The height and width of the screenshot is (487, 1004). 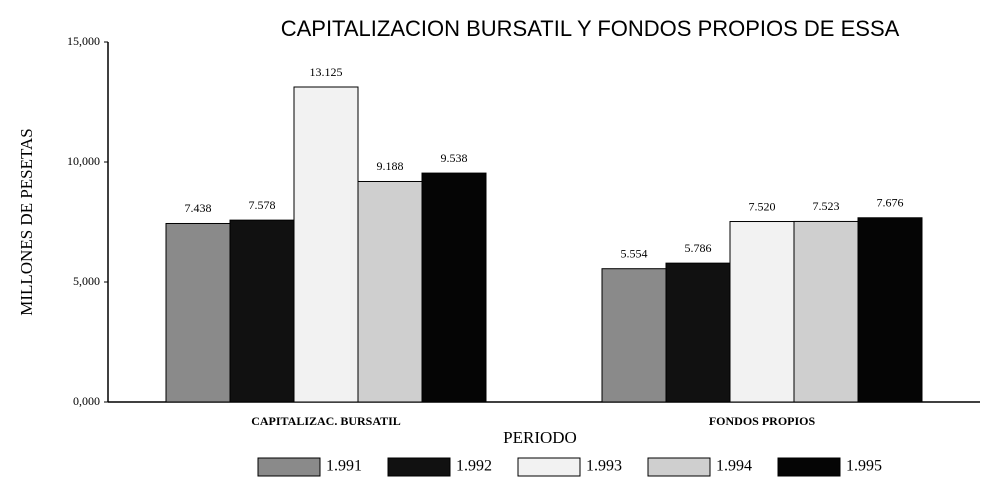 What do you see at coordinates (698, 248) in the screenshot?
I see `value-label: 5.786` at bounding box center [698, 248].